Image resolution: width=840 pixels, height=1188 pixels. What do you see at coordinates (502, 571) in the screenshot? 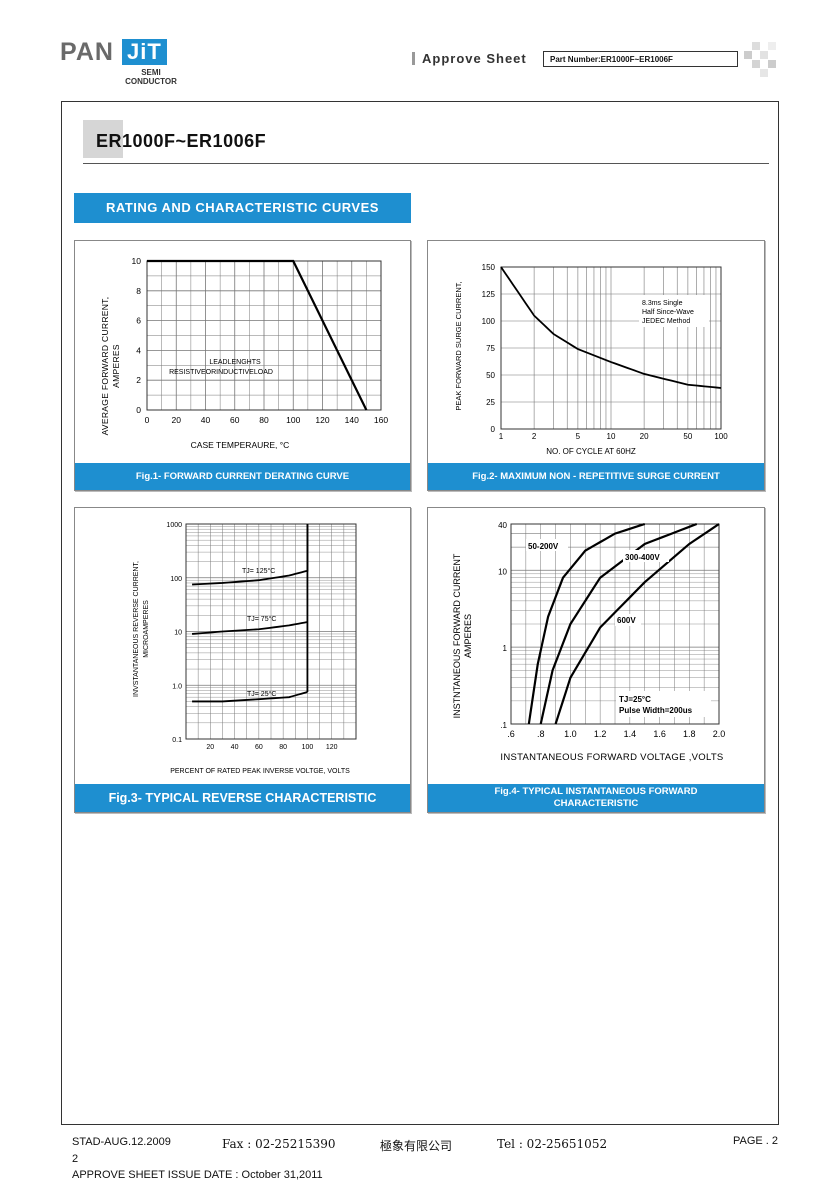
I see `fig4-ytick: 10` at bounding box center [502, 571].